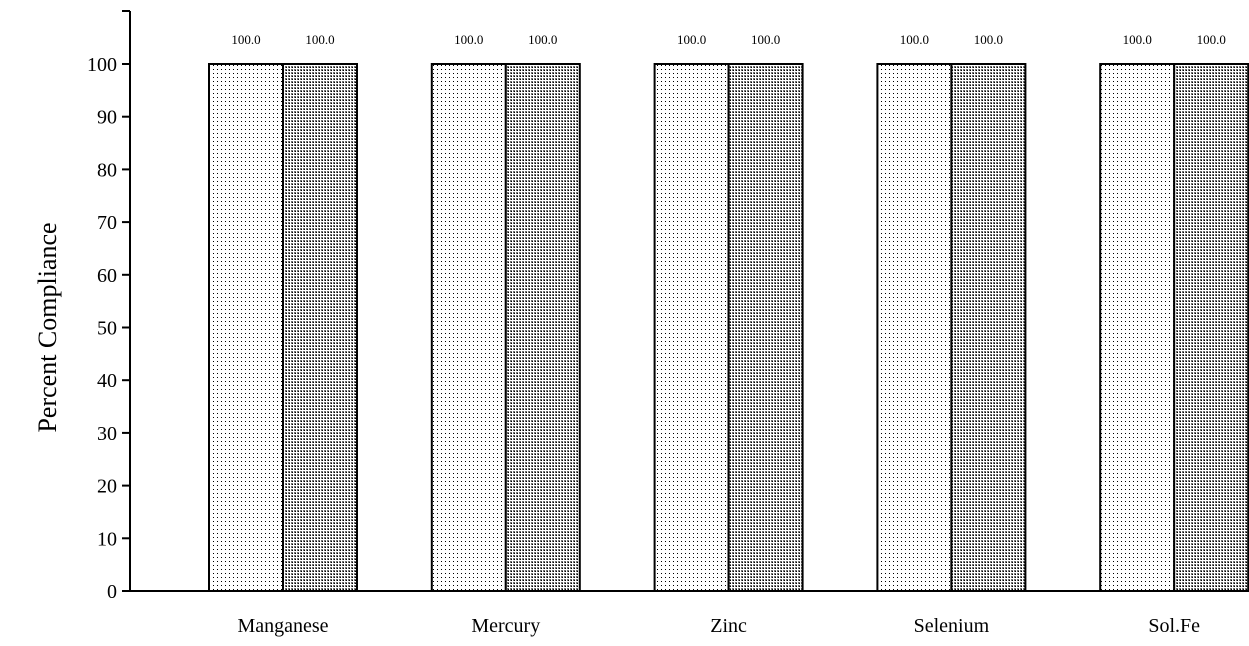 Image resolution: width=1249 pixels, height=646 pixels. Describe the element at coordinates (505, 626) in the screenshot. I see `x-tick-label: Mercury` at that location.